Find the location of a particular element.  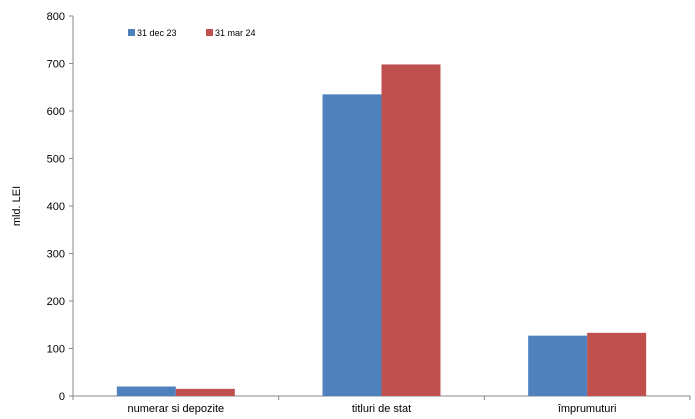

y-tick-label: 200 is located at coordinates (56, 302).